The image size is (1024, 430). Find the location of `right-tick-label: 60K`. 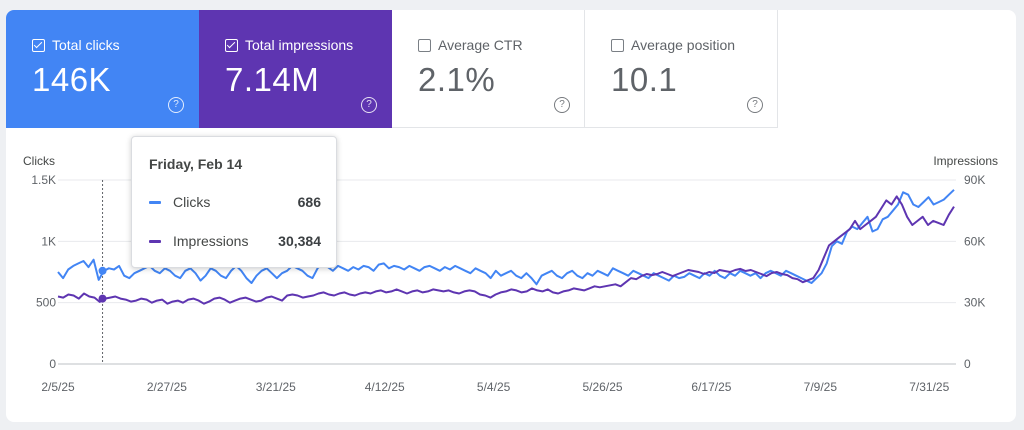

right-tick-label: 60K is located at coordinates (974, 241).